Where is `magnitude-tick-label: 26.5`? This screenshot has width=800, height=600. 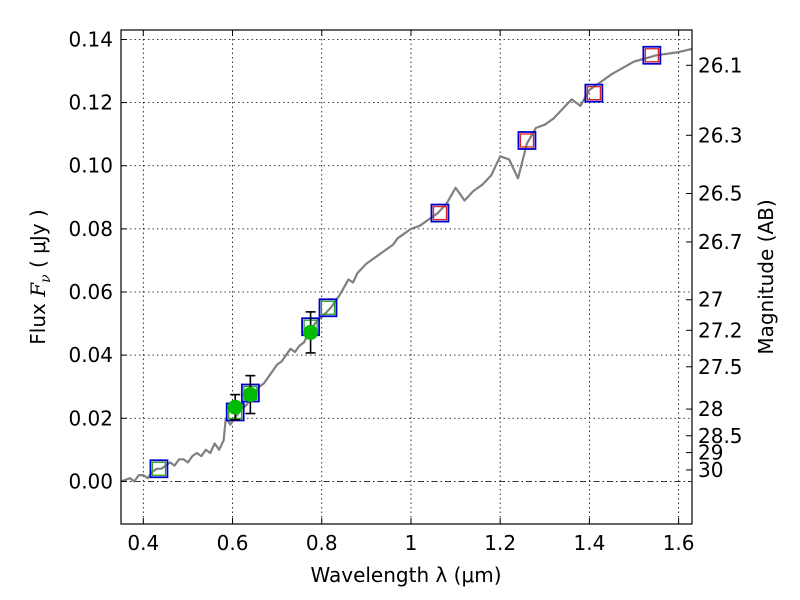 magnitude-tick-label: 26.5 is located at coordinates (720, 194).